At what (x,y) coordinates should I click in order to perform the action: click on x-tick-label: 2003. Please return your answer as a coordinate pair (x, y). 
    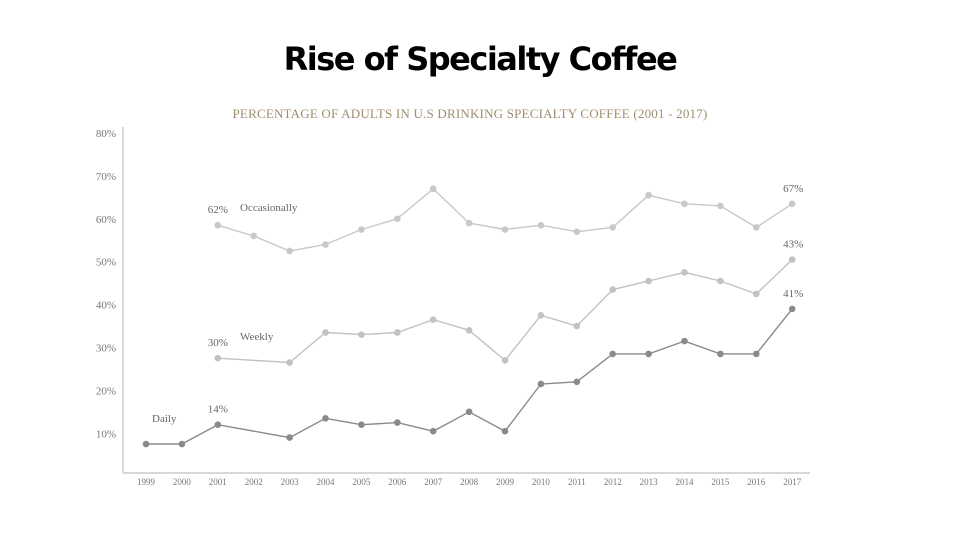
    Looking at the image, I should click on (290, 482).